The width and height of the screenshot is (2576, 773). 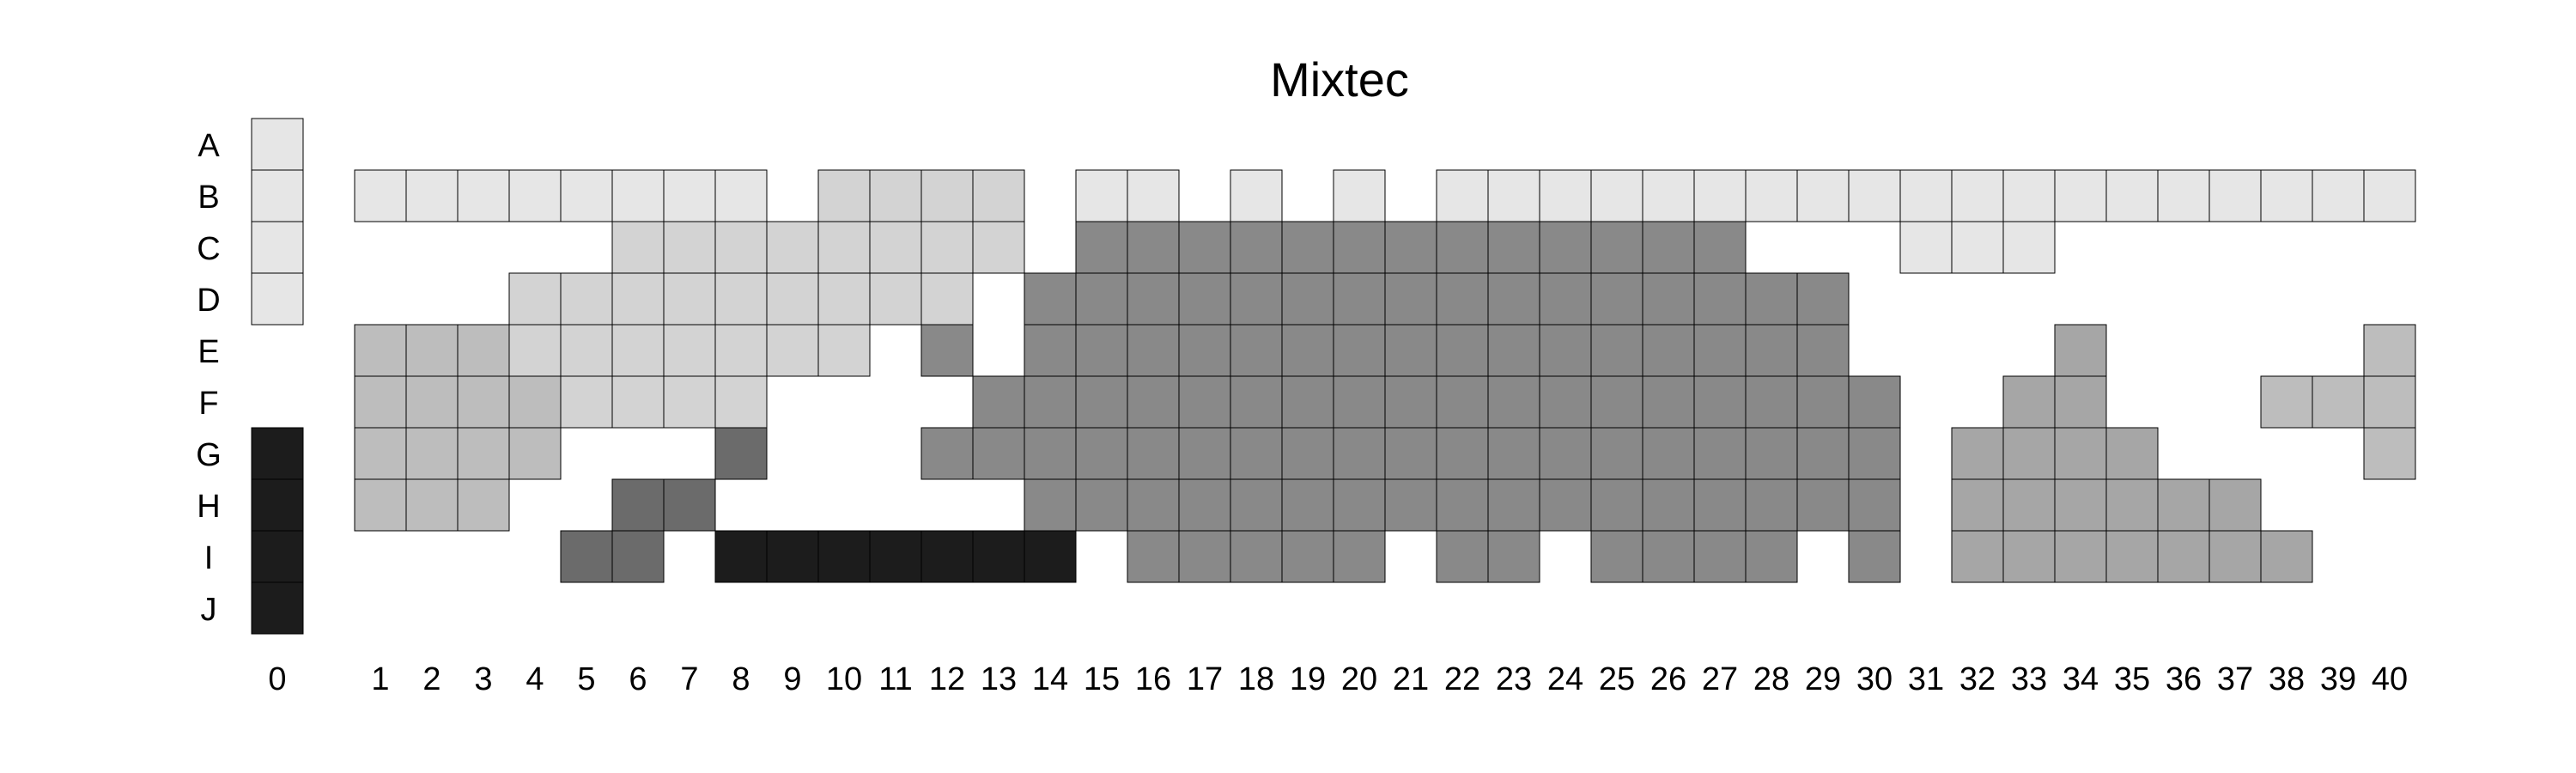 I want to click on col-label-1: 1, so click(x=380, y=679).